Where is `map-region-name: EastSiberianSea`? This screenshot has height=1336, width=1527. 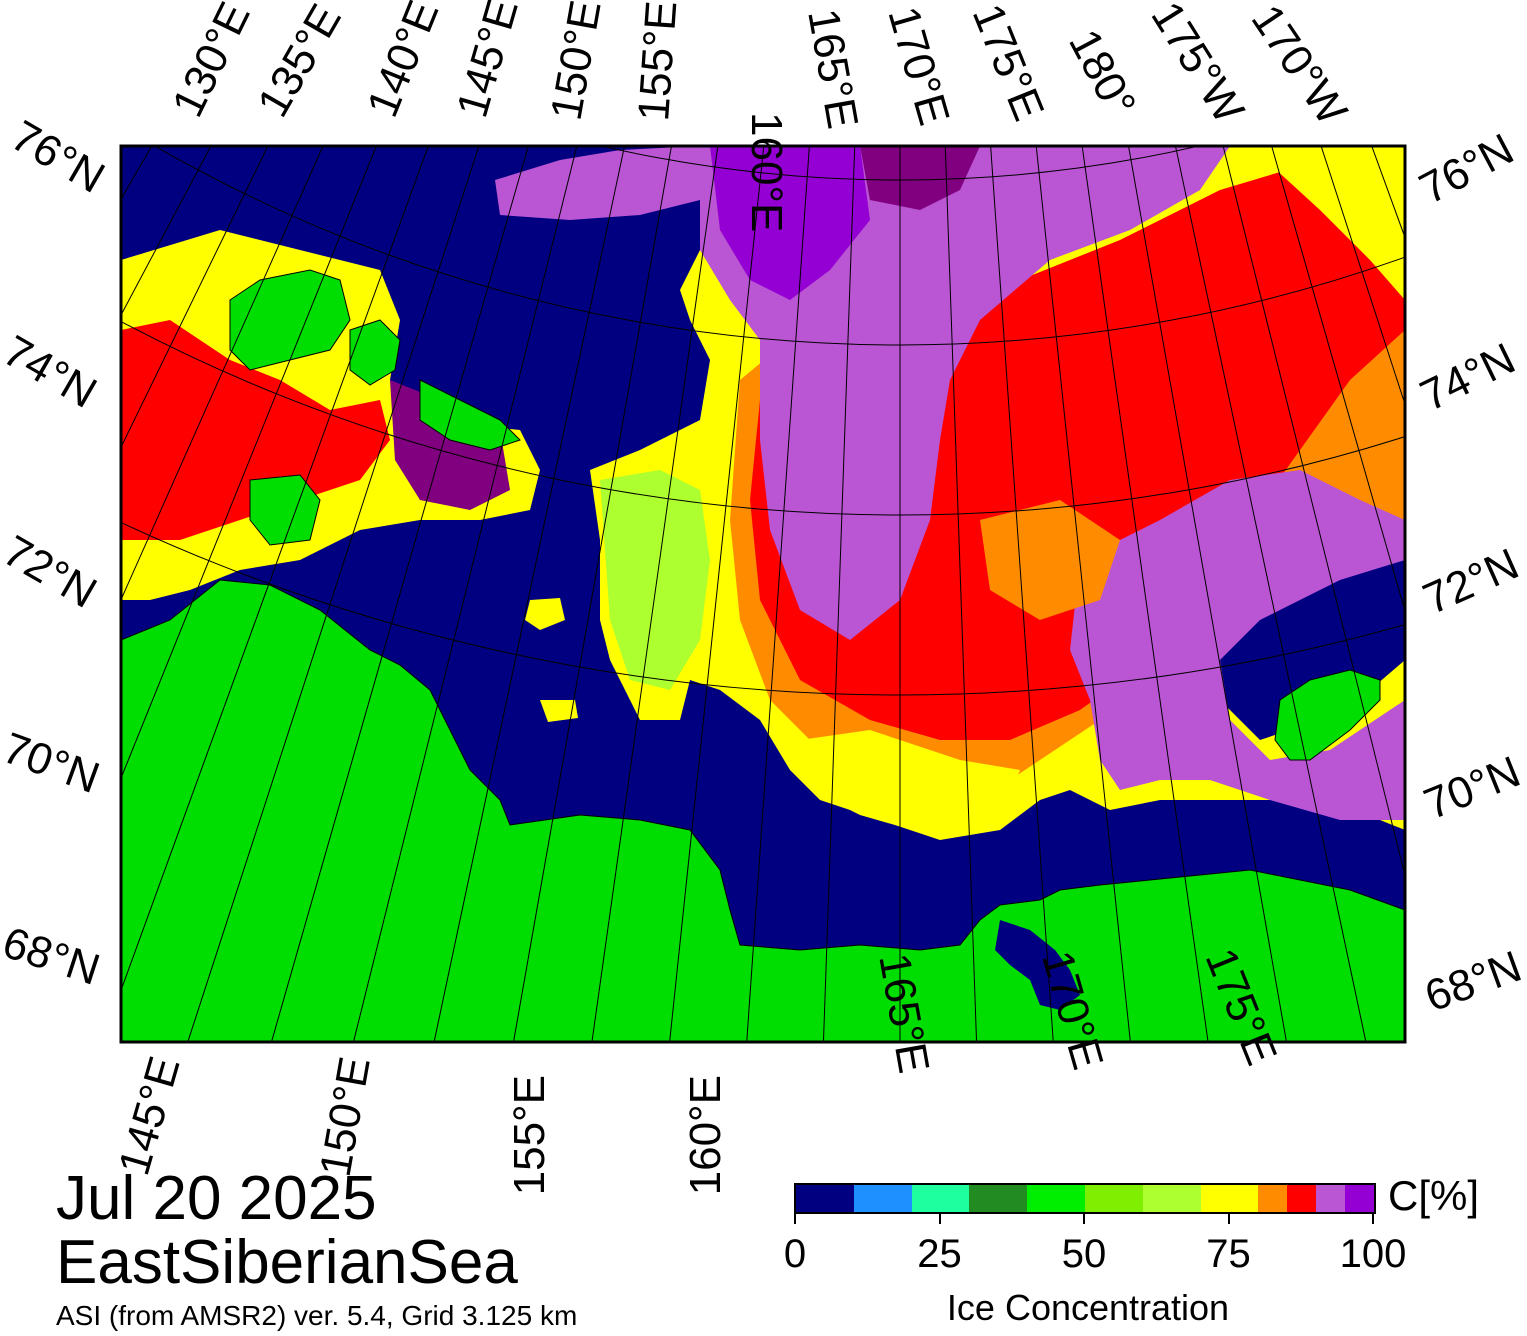
map-region-name: EastSiberianSea is located at coordinates (287, 1263).